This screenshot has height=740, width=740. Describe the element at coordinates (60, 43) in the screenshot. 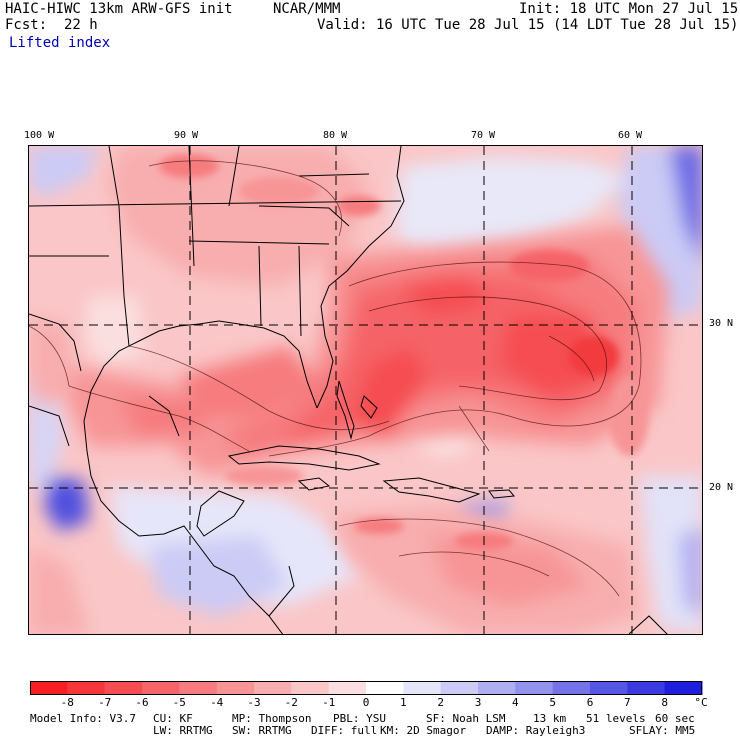

I see `field-name: Lifted index` at that location.